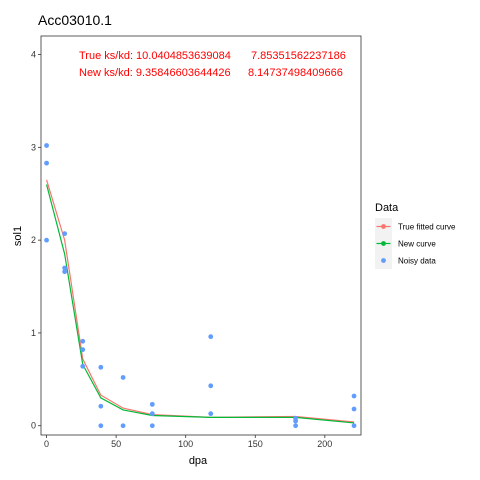 Image resolution: width=480 pixels, height=480 pixels. Describe the element at coordinates (383, 226) in the screenshot. I see `legend-key-true-fitted-dot` at that location.